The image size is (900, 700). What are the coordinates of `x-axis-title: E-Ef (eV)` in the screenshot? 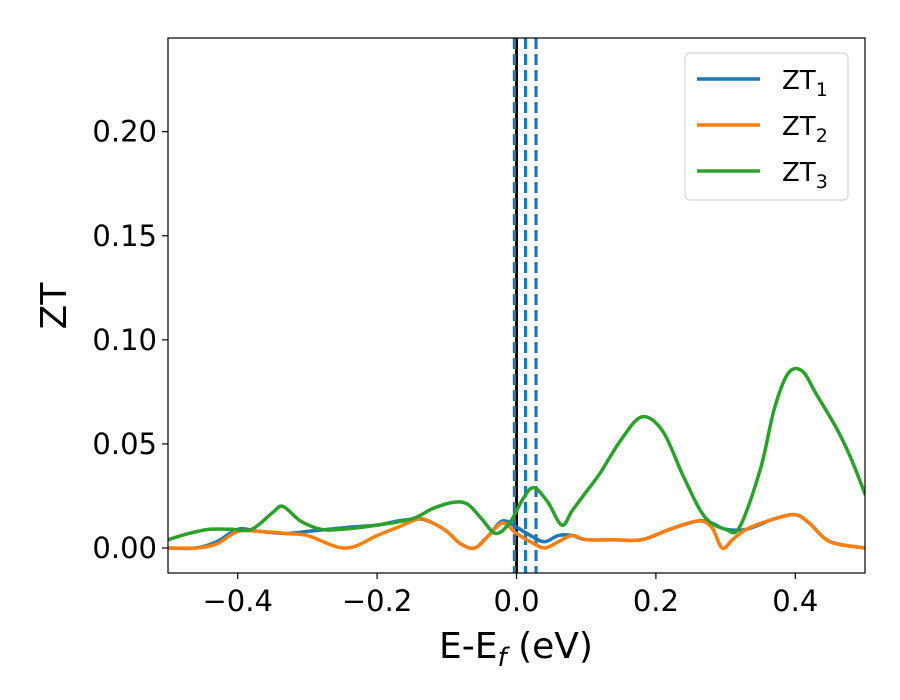 It's located at (516, 649).